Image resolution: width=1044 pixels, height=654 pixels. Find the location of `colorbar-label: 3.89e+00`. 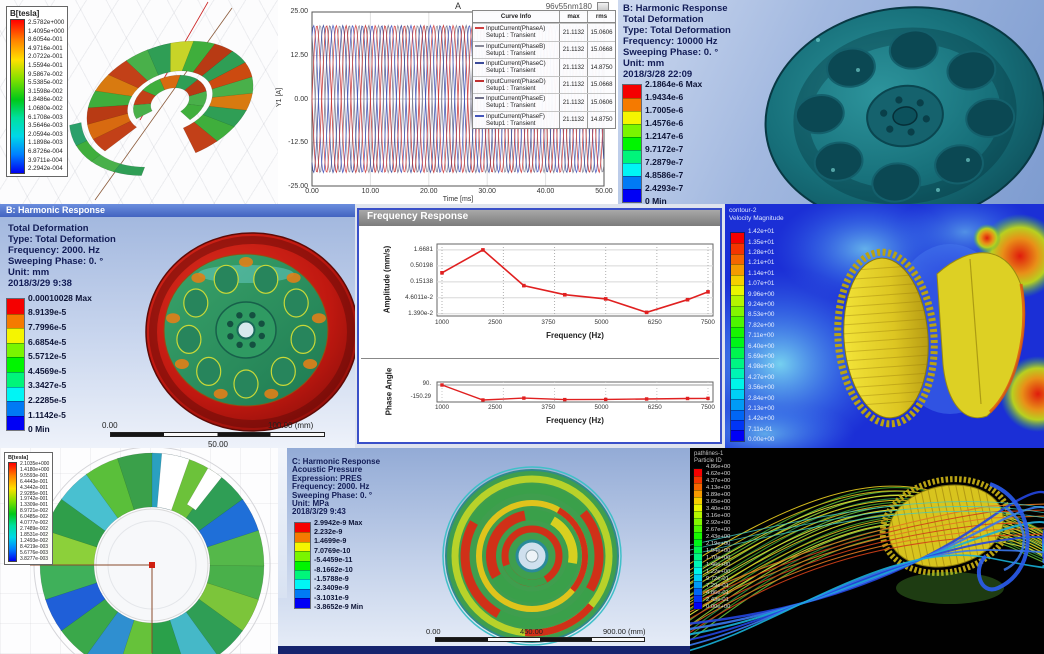

colorbar-label: 3.89e+00 is located at coordinates (718, 495).